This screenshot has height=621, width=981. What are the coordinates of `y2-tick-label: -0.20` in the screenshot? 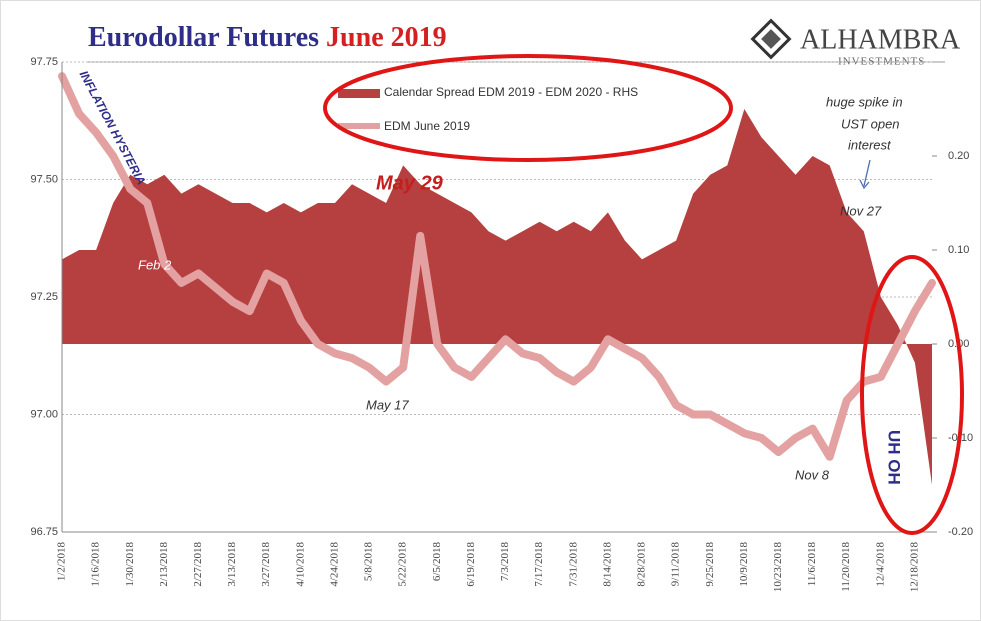 It's located at (960, 532).